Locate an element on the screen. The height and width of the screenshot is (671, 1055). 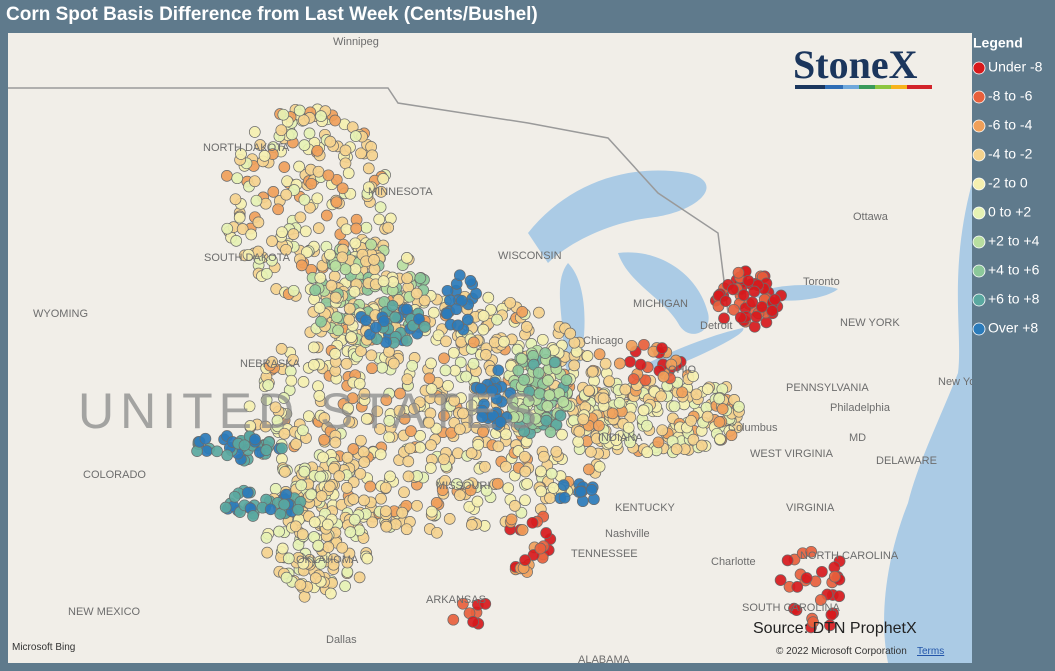
country-label: UNITED STATES is located at coordinates (310, 411).